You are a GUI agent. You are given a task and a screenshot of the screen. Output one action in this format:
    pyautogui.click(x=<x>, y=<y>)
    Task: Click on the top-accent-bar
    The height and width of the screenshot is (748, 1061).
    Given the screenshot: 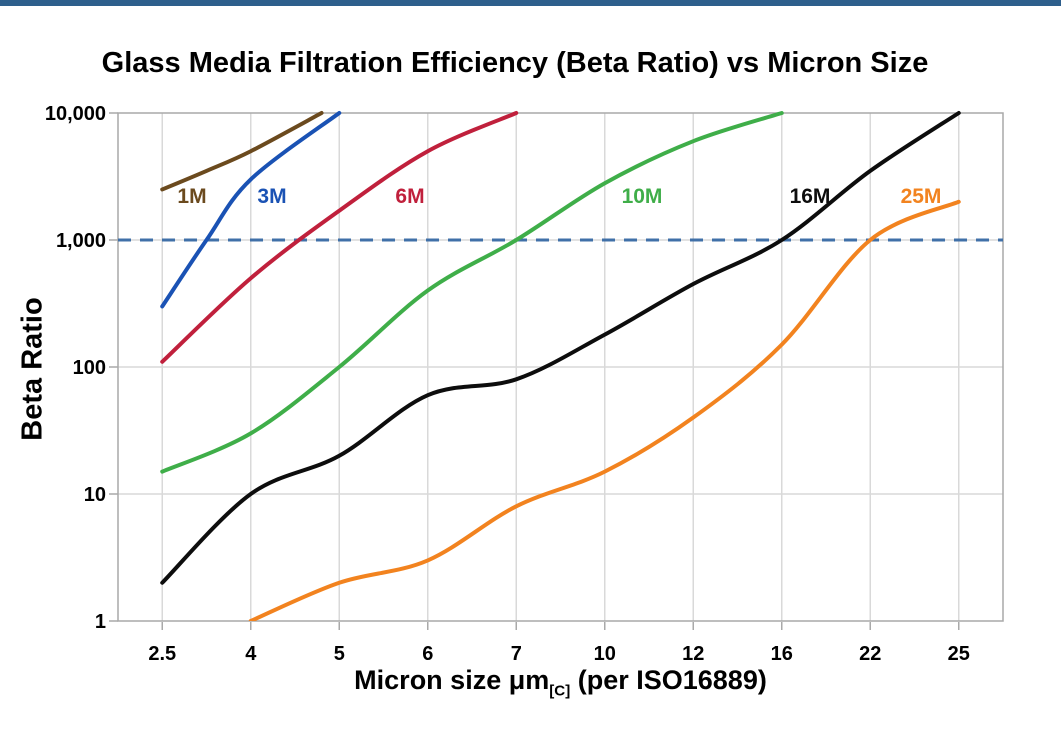 What is the action you would take?
    pyautogui.click(x=530, y=3)
    